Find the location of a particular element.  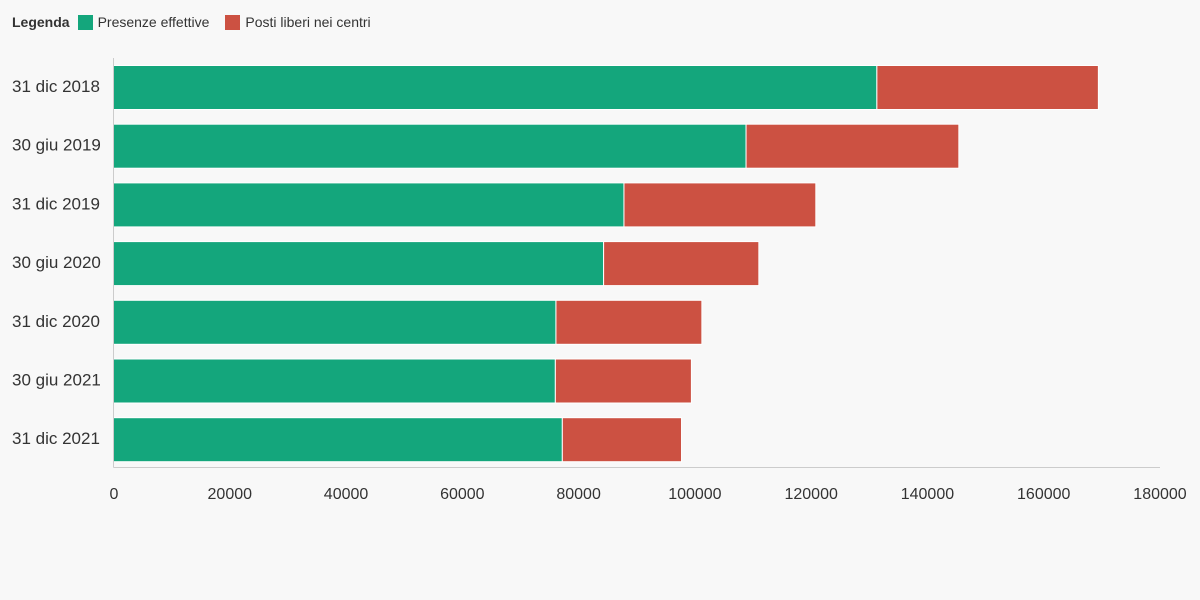

legend-title: Legenda is located at coordinates (41, 22).